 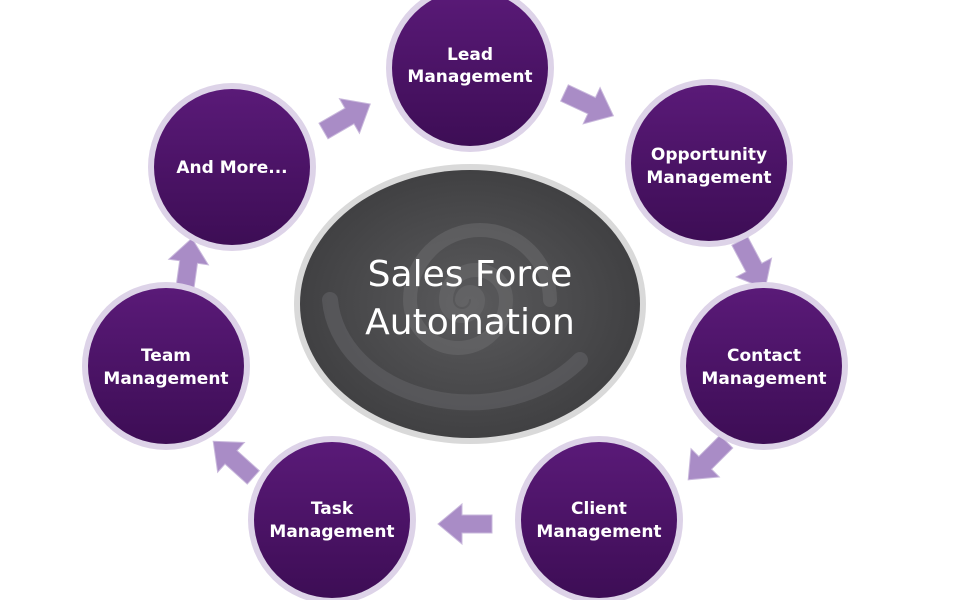 I want to click on node-opportunity-management: Opportunity Management, so click(x=709, y=163).